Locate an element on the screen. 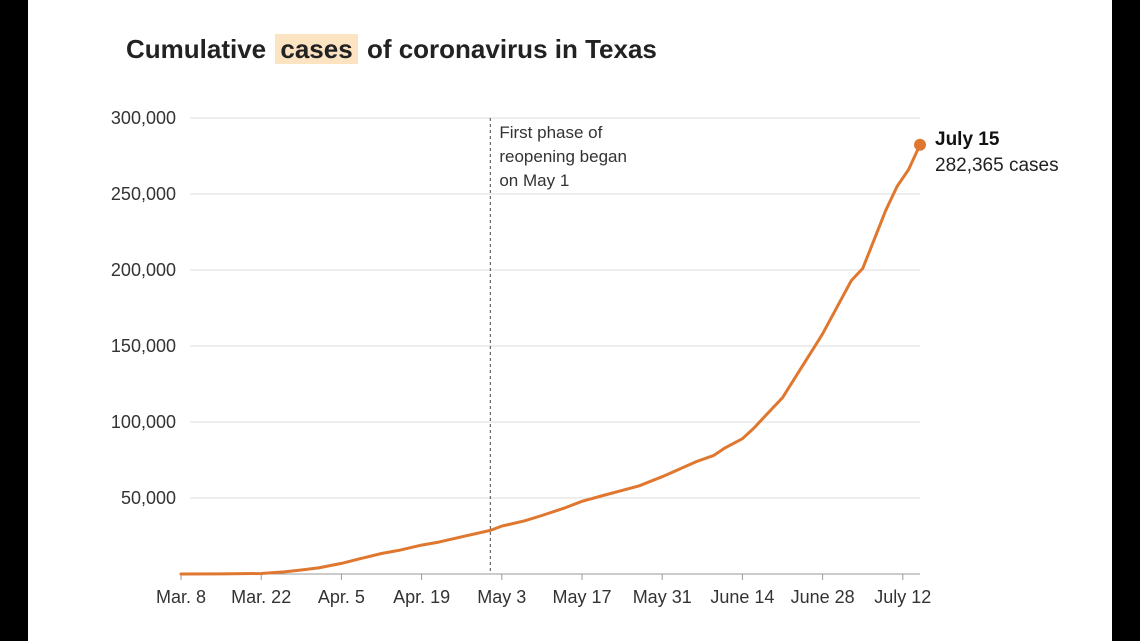  endpoint-value-label: 282,365 cases is located at coordinates (997, 165).